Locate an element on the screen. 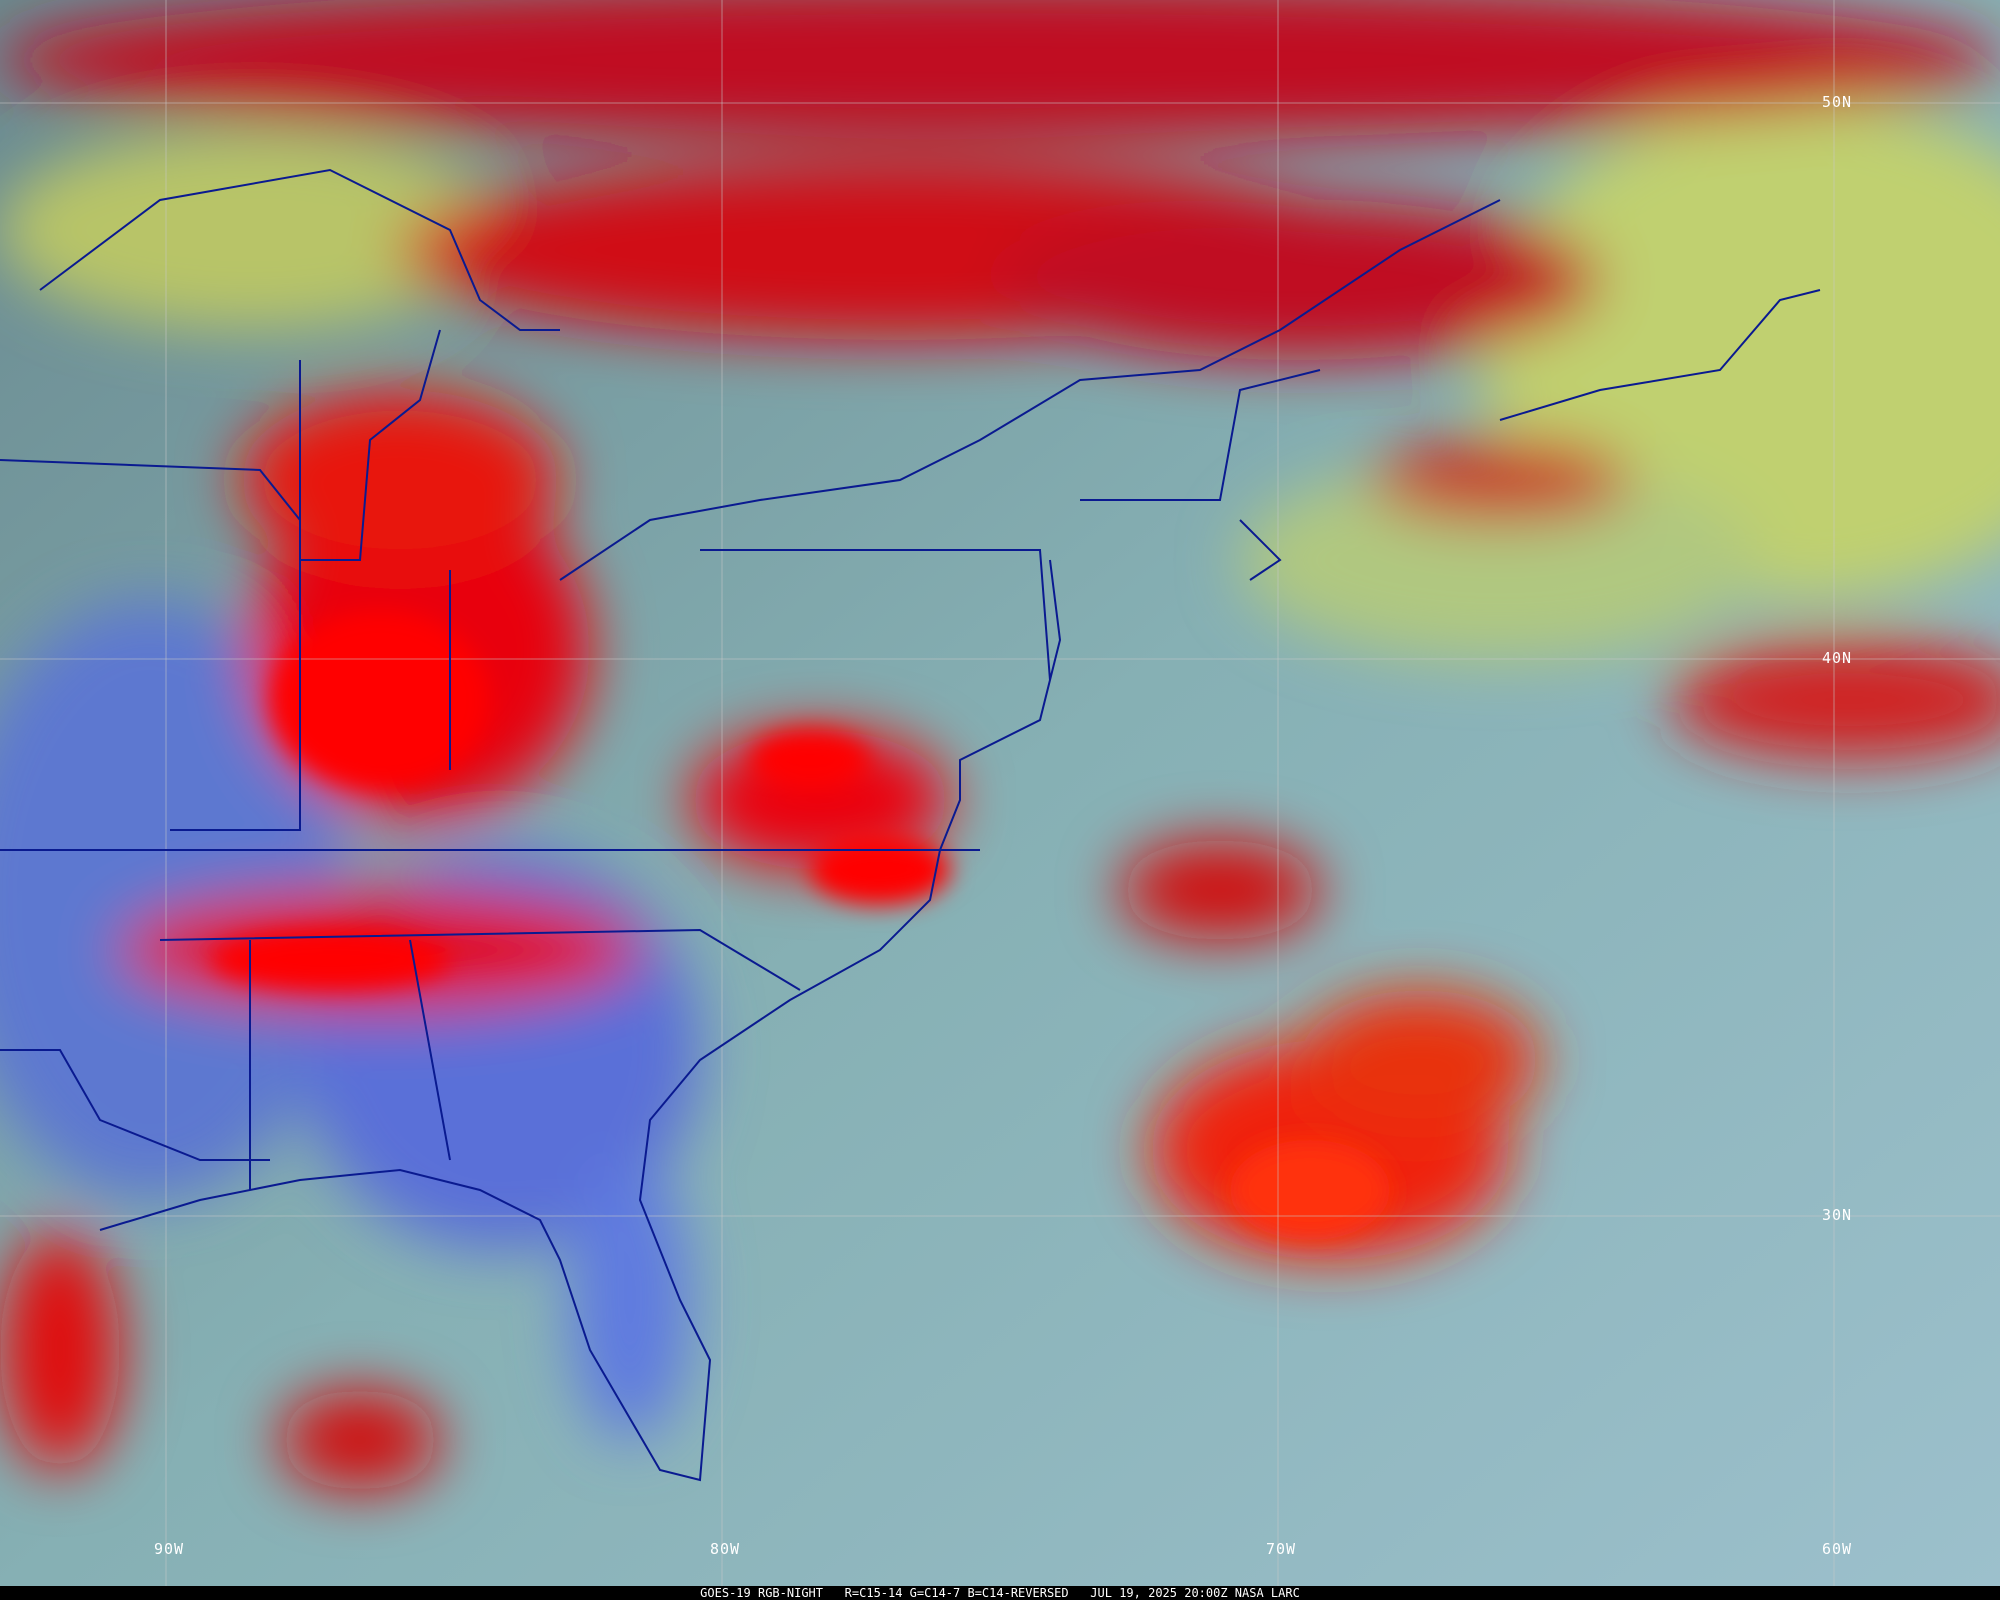 The width and height of the screenshot is (2000, 1600). latitude-label-40n: 40N is located at coordinates (1837, 658).